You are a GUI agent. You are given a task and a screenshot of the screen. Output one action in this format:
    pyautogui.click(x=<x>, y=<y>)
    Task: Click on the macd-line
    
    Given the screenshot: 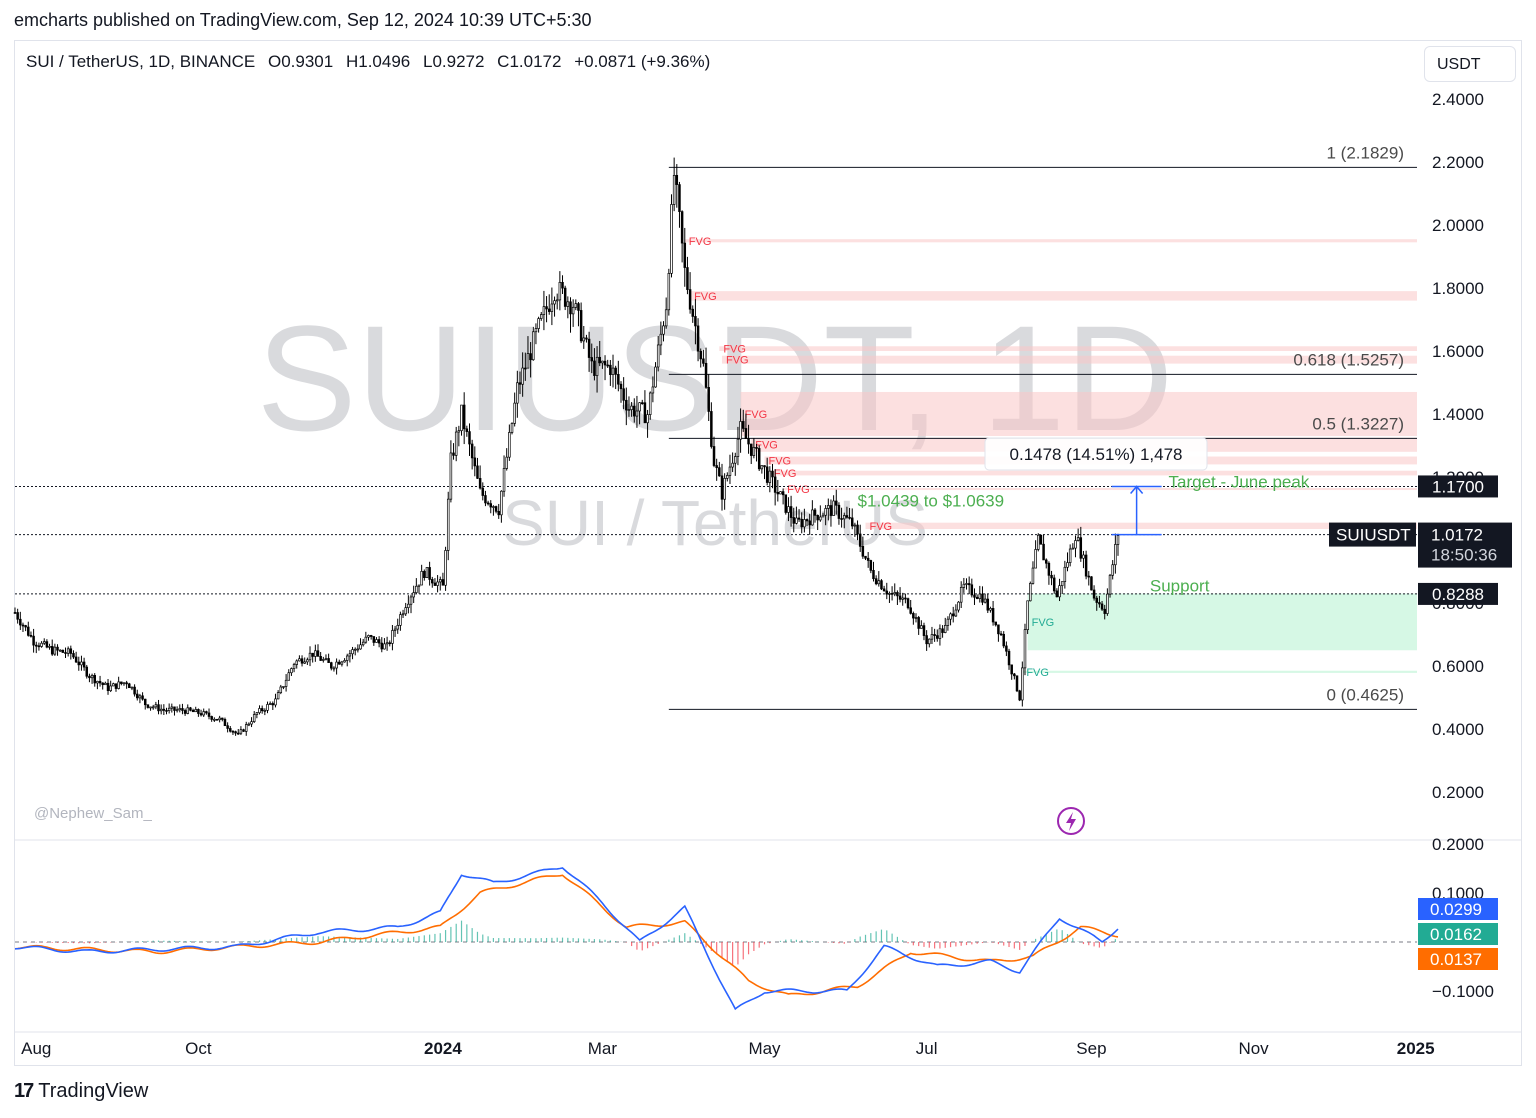 What is the action you would take?
    pyautogui.click(x=566, y=939)
    